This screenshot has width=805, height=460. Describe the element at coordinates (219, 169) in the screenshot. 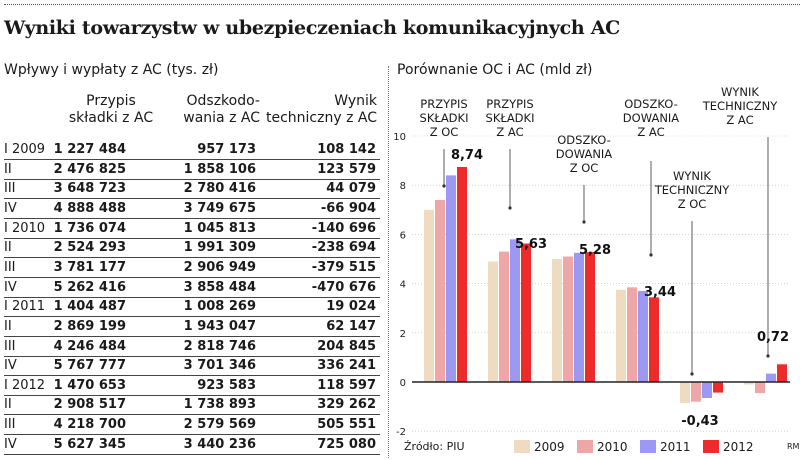

I see `claims-cell: 1 858 106` at that location.